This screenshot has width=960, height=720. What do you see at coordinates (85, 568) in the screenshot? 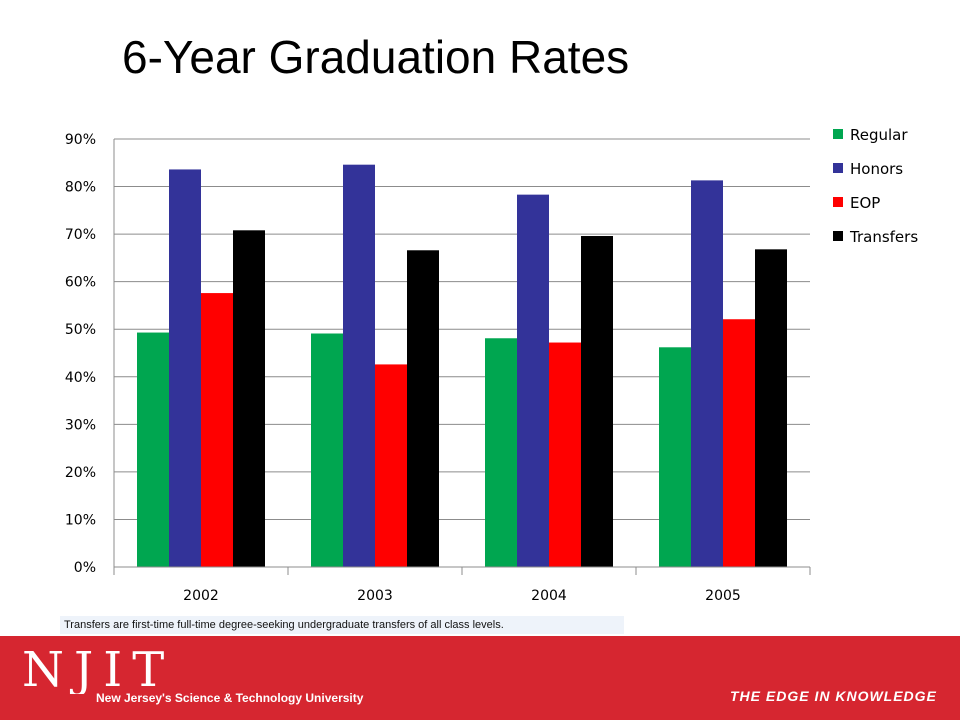
I see `y-tick-label: 0%` at bounding box center [85, 568].